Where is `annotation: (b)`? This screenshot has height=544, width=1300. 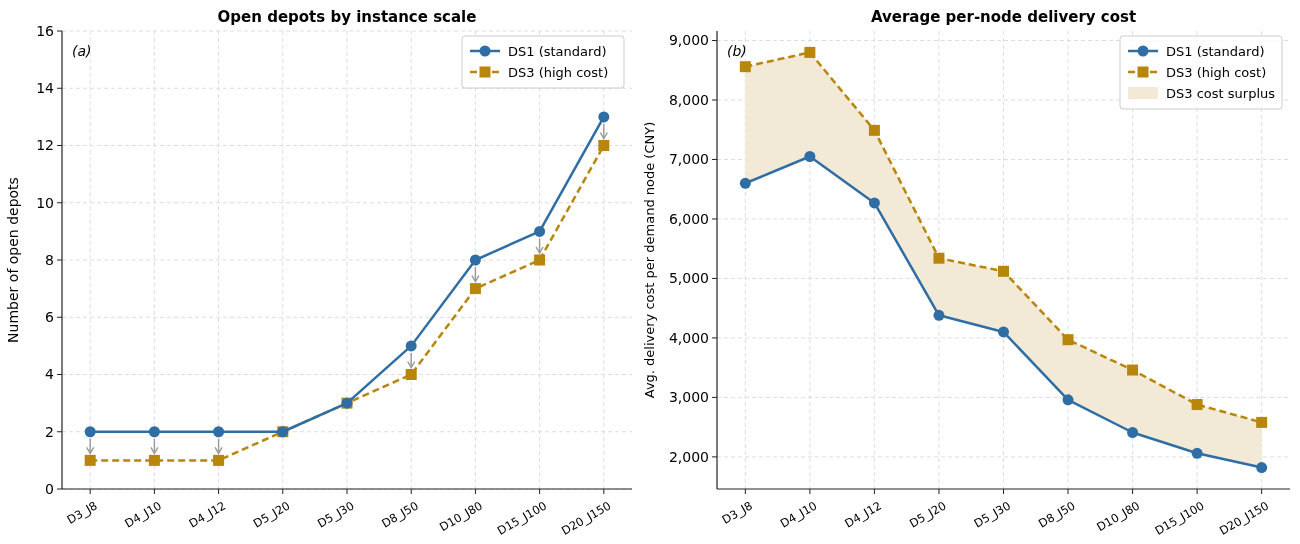
annotation: (b) is located at coordinates (737, 51).